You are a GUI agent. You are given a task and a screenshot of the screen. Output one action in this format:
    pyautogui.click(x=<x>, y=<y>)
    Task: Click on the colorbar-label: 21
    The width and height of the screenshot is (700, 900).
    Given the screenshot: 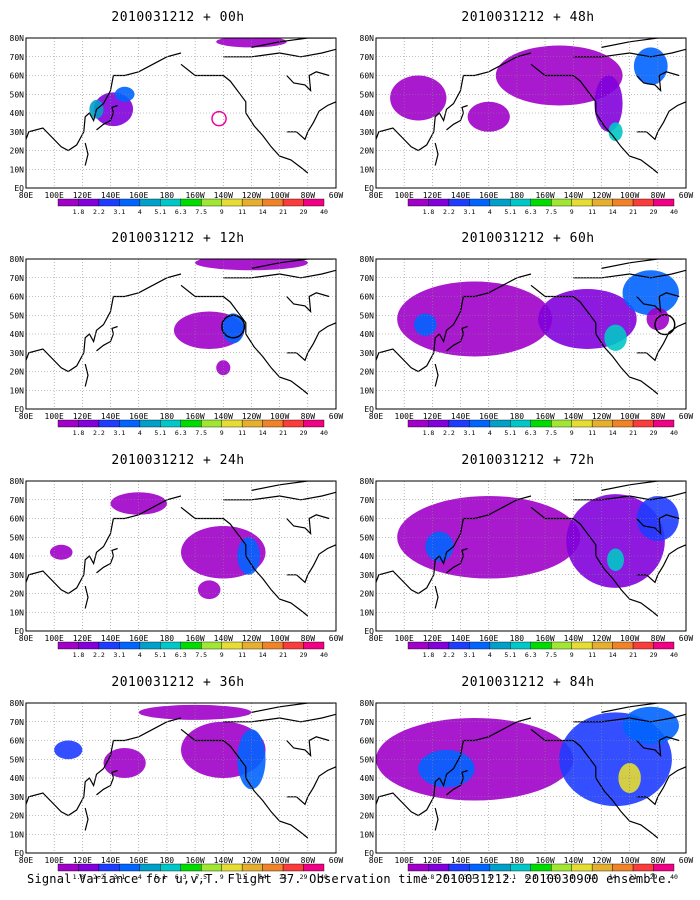 What is the action you would take?
    pyautogui.click(x=283, y=877)
    